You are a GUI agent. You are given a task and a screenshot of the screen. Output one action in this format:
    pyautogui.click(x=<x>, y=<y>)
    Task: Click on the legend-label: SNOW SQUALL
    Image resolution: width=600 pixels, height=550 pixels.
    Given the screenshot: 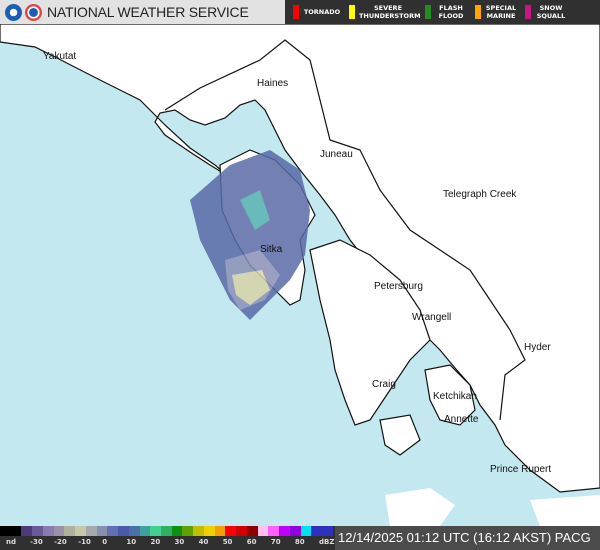 What is the action you would take?
    pyautogui.click(x=551, y=12)
    